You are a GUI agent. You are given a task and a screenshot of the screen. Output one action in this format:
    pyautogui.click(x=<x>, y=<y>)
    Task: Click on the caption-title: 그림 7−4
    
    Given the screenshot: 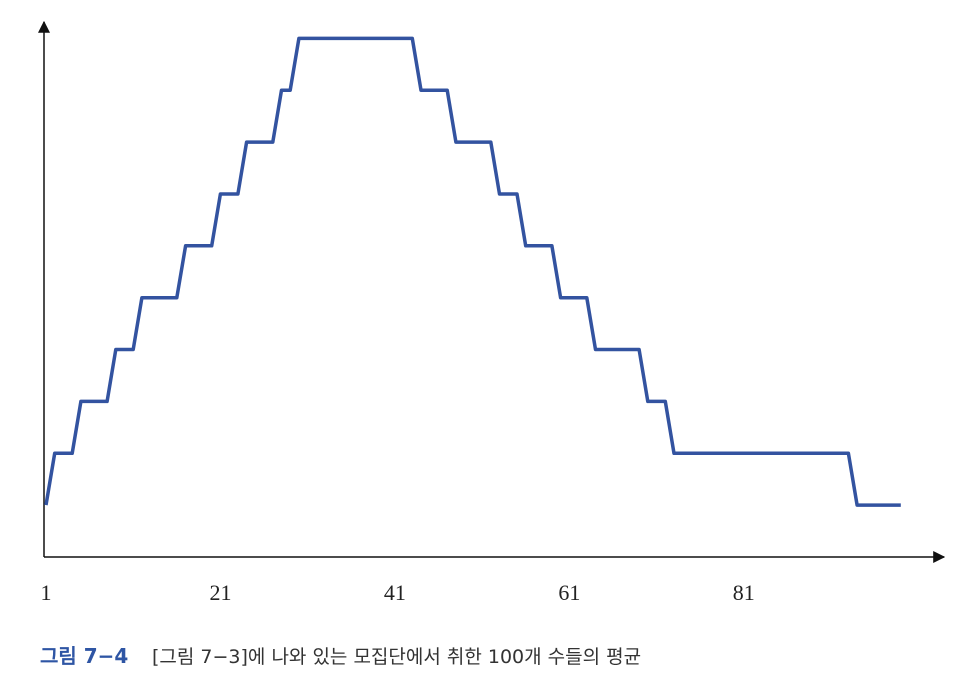 What is the action you would take?
    pyautogui.click(x=84, y=656)
    